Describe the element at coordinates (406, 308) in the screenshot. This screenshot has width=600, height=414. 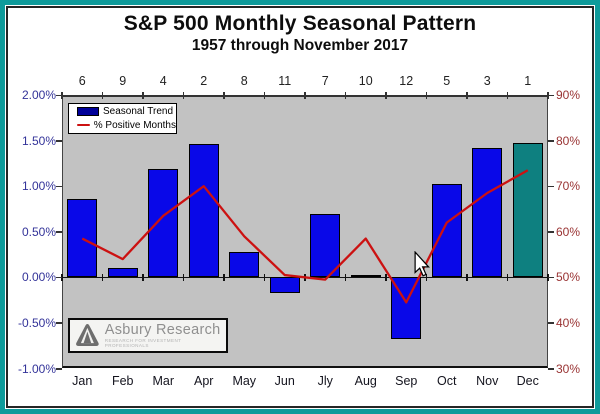
I see `bar-sep` at that location.